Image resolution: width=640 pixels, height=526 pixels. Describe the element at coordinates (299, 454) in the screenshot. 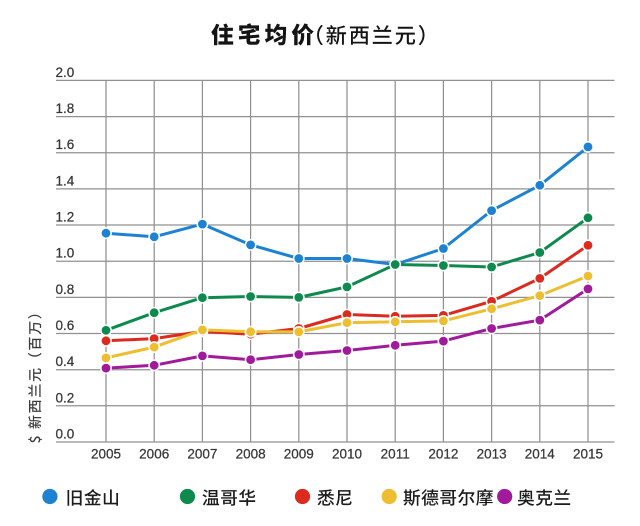

I see `svg-text: 2009` at that location.